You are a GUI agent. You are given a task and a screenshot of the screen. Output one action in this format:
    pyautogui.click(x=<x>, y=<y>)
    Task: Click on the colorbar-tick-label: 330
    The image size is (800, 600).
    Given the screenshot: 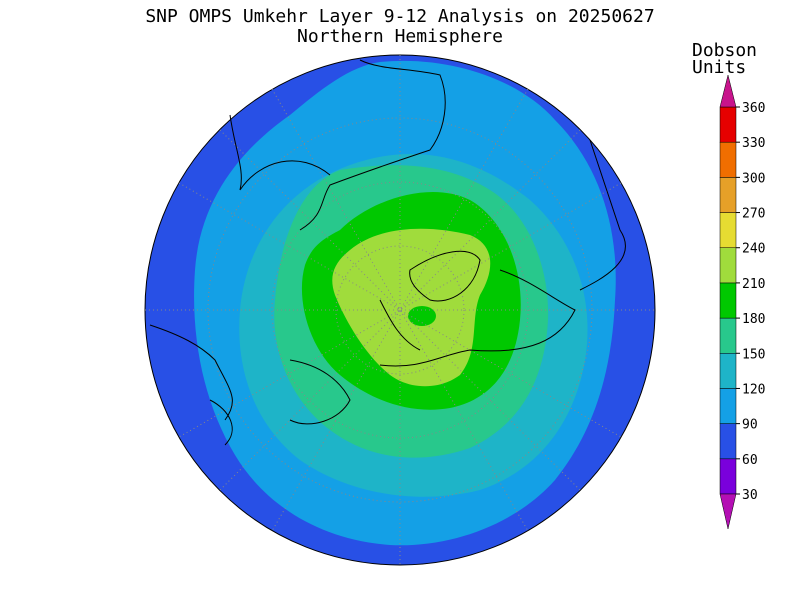 What is the action you would take?
    pyautogui.click(x=753, y=143)
    